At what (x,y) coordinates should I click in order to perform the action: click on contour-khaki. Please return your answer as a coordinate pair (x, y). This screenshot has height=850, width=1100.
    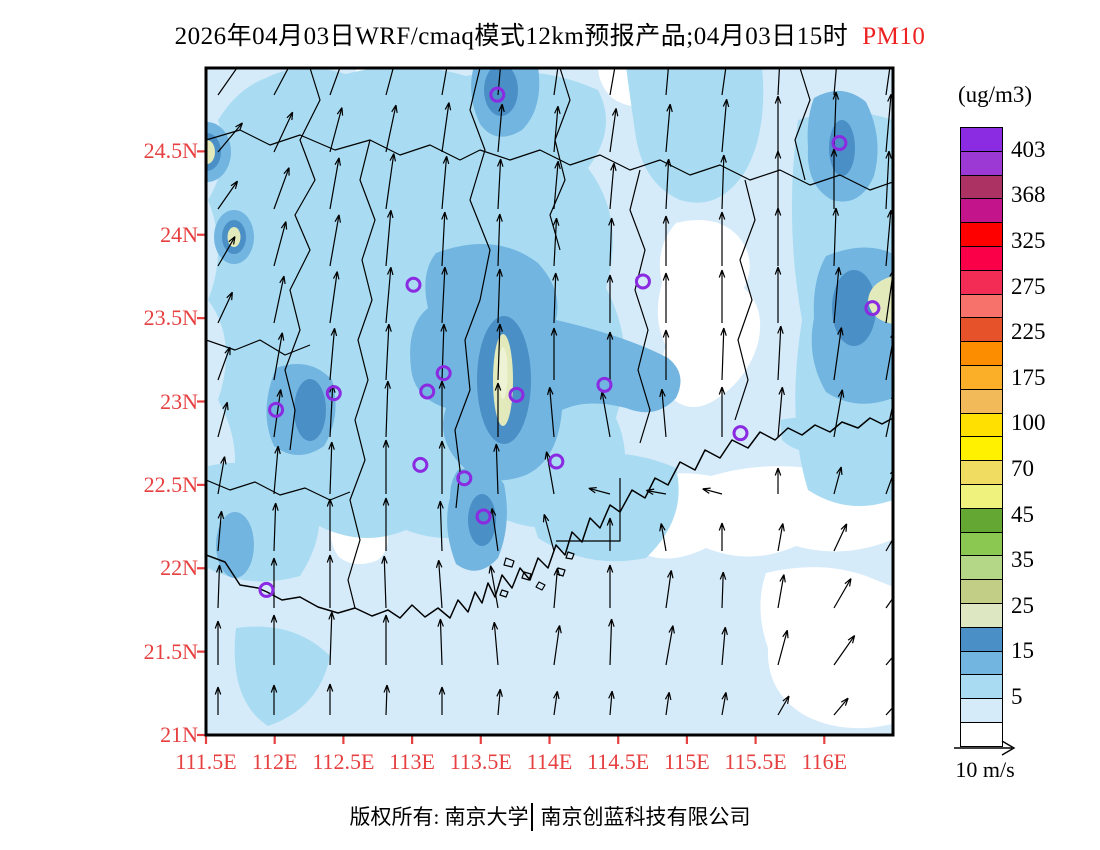
    Looking at the image, I should click on (210, 152).